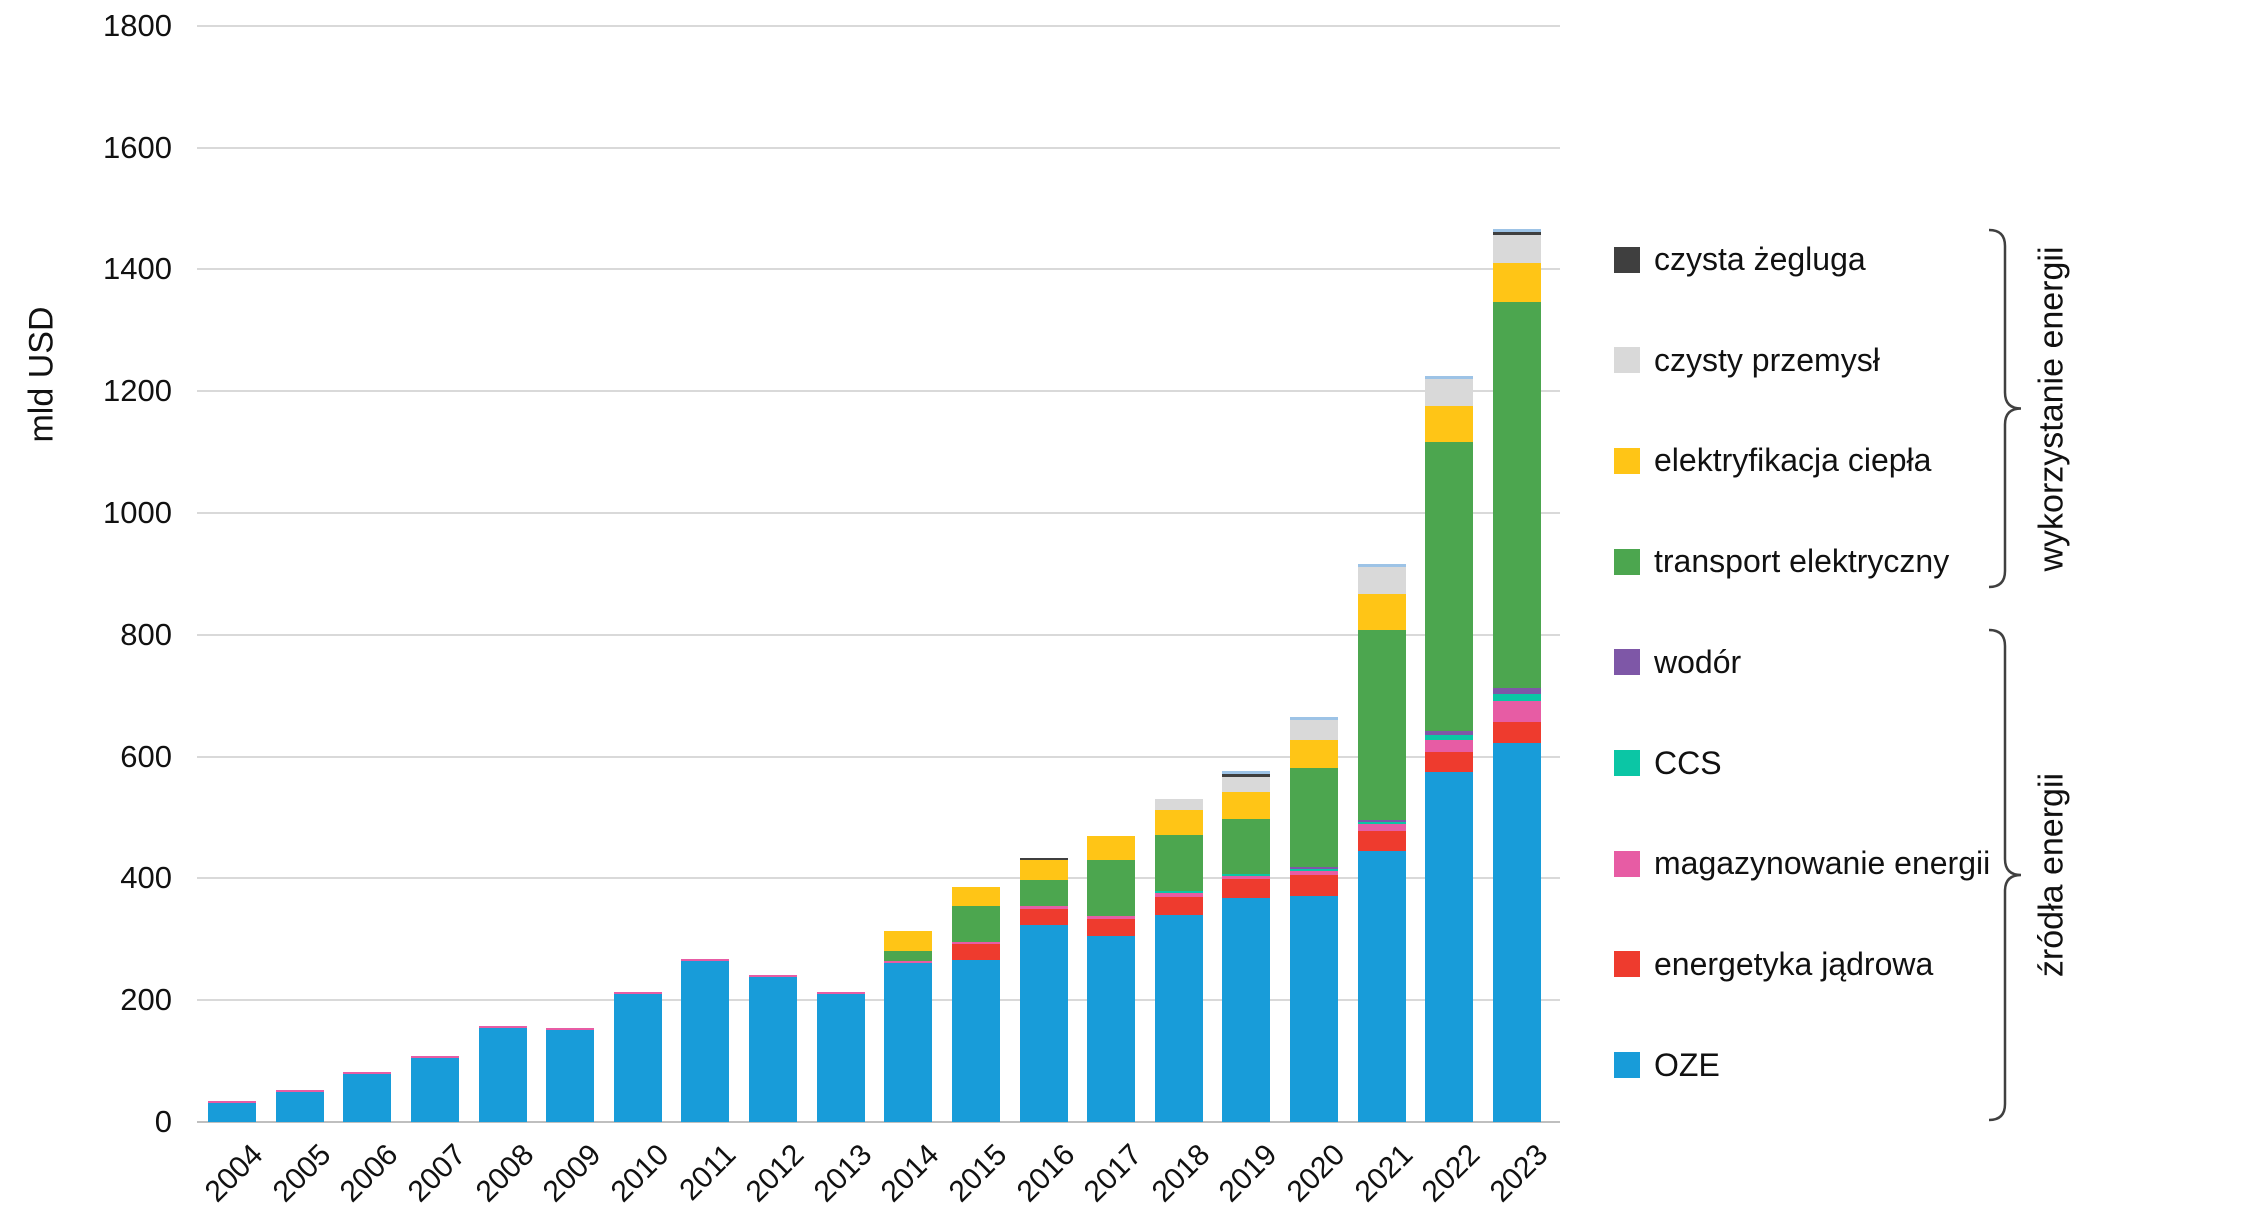  Describe the element at coordinates (502, 1027) in the screenshot. I see `segment-magazynowanie-energii-2008` at that location.